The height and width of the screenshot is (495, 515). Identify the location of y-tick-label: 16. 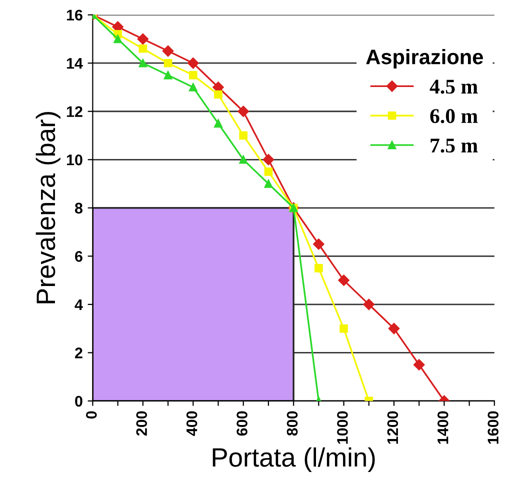
(74, 15).